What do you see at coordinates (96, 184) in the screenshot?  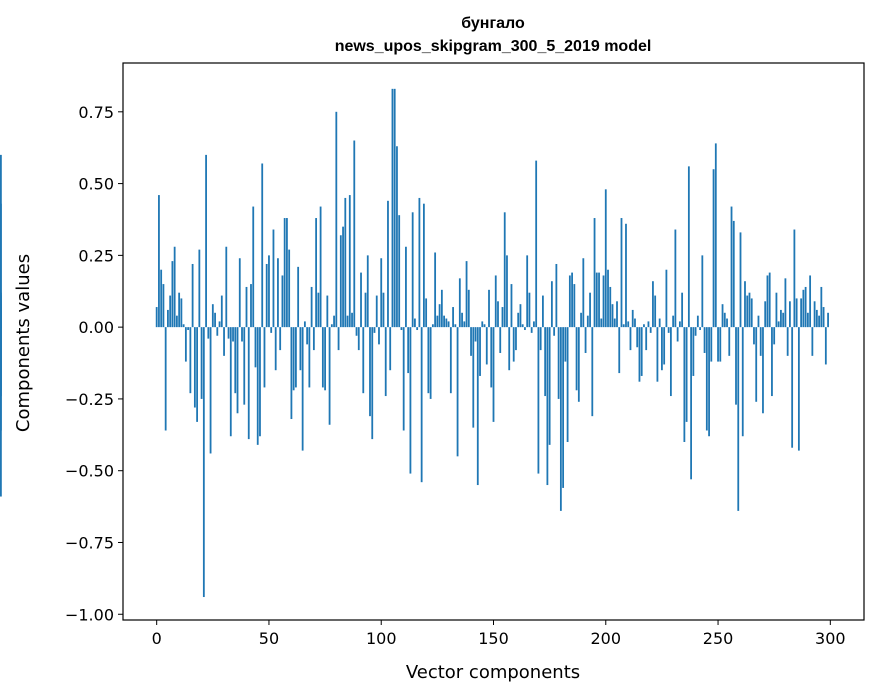 I see `y-tick-label: 0.50` at bounding box center [96, 184].